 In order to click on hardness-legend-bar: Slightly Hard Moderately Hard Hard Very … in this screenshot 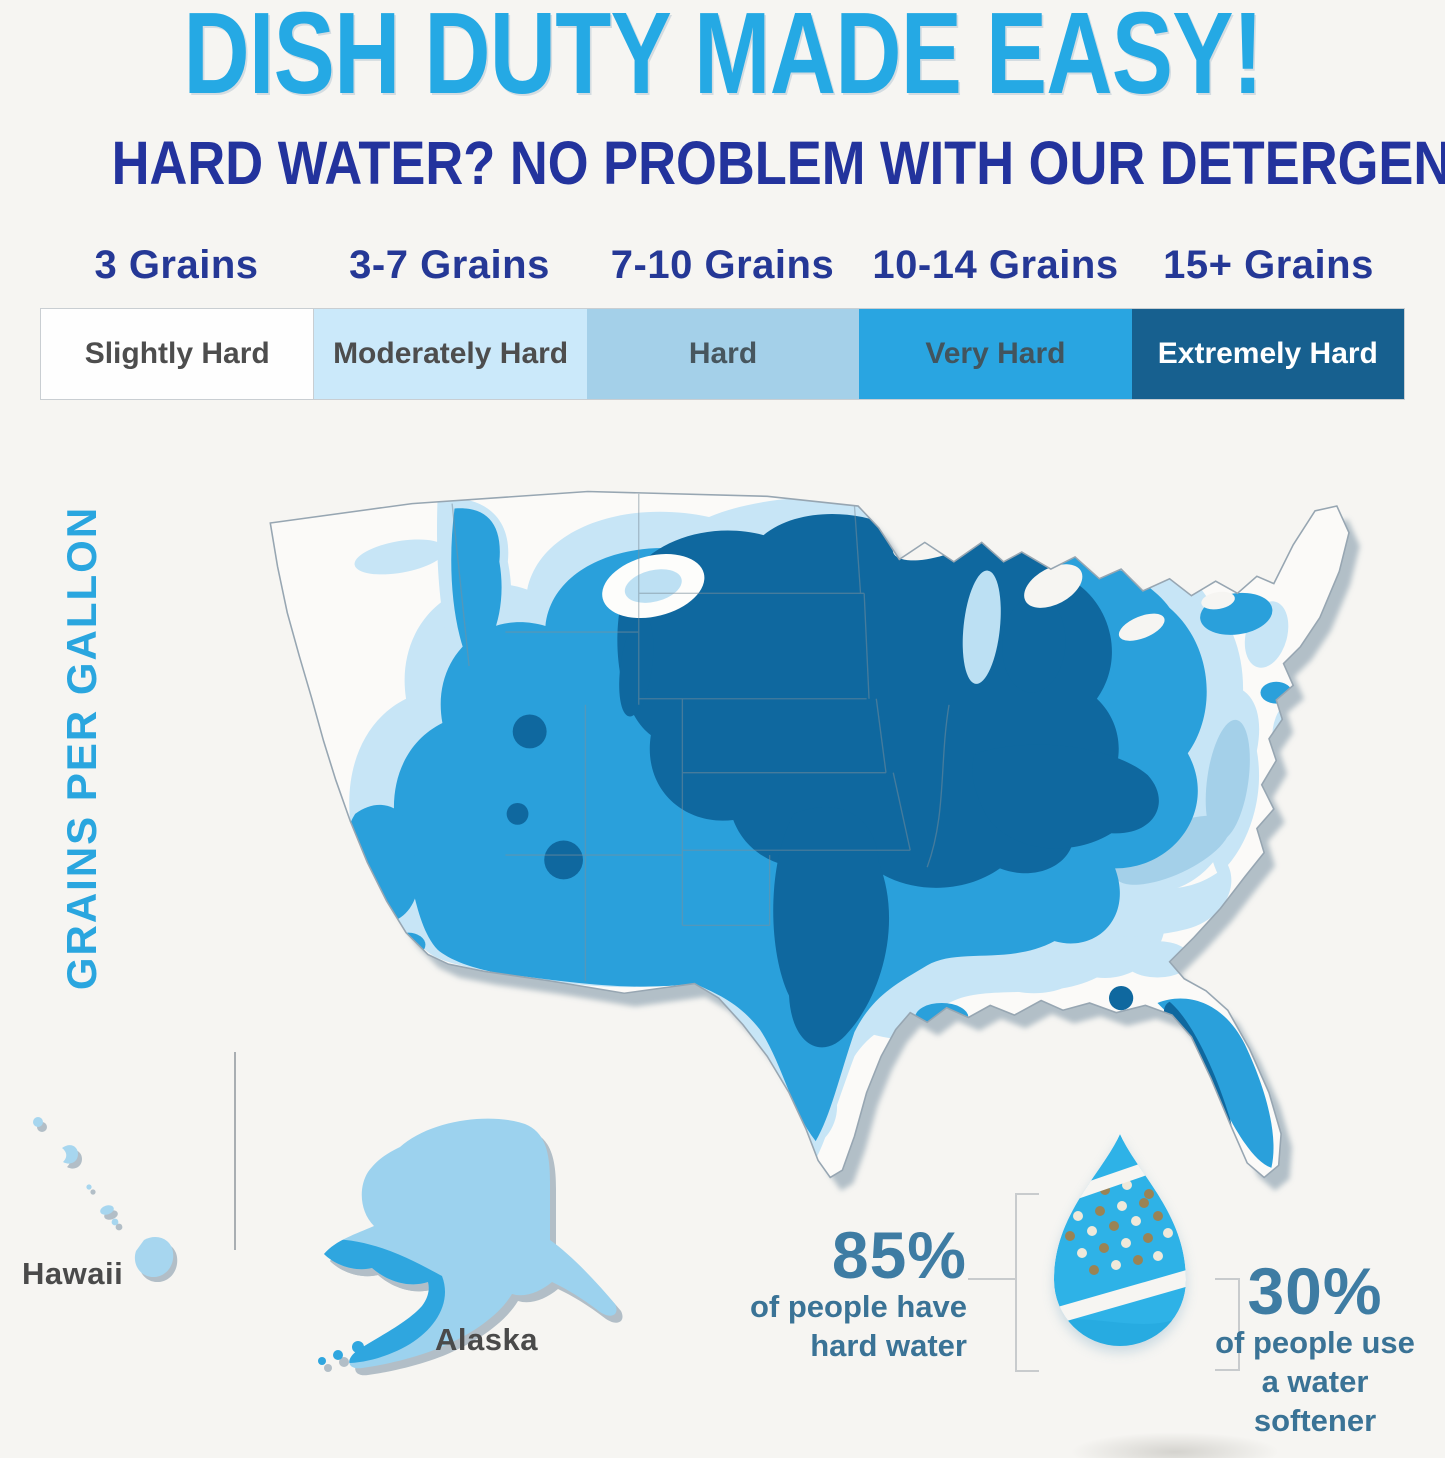, I will do `click(722, 354)`.